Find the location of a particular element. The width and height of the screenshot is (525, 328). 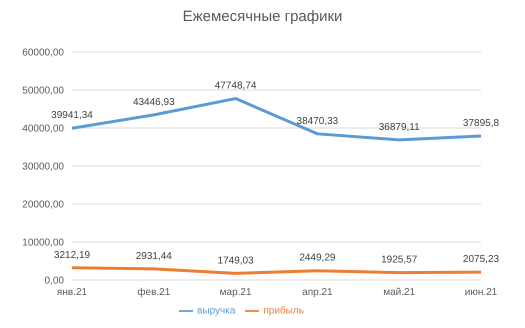

data-label: 1925,57 is located at coordinates (399, 260).